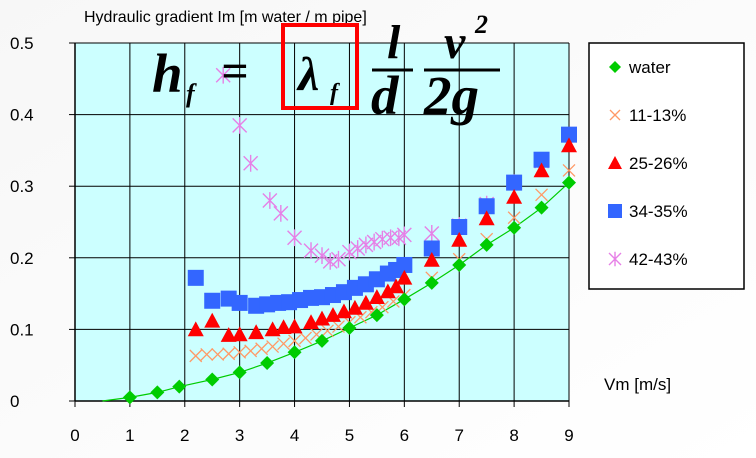  Describe the element at coordinates (335, 93) in the screenshot. I see `formula-lambda-sub: f` at that location.